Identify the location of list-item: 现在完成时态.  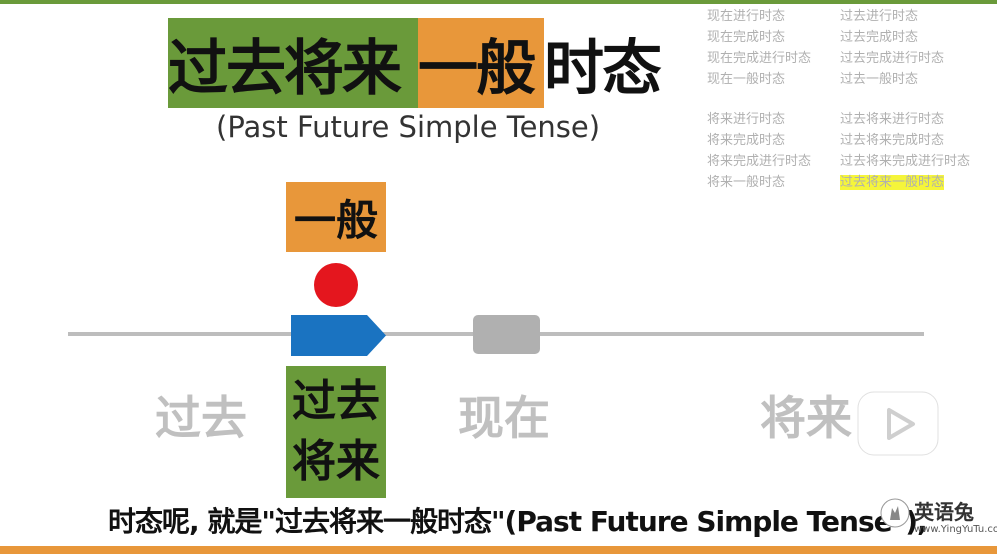
(746, 37).